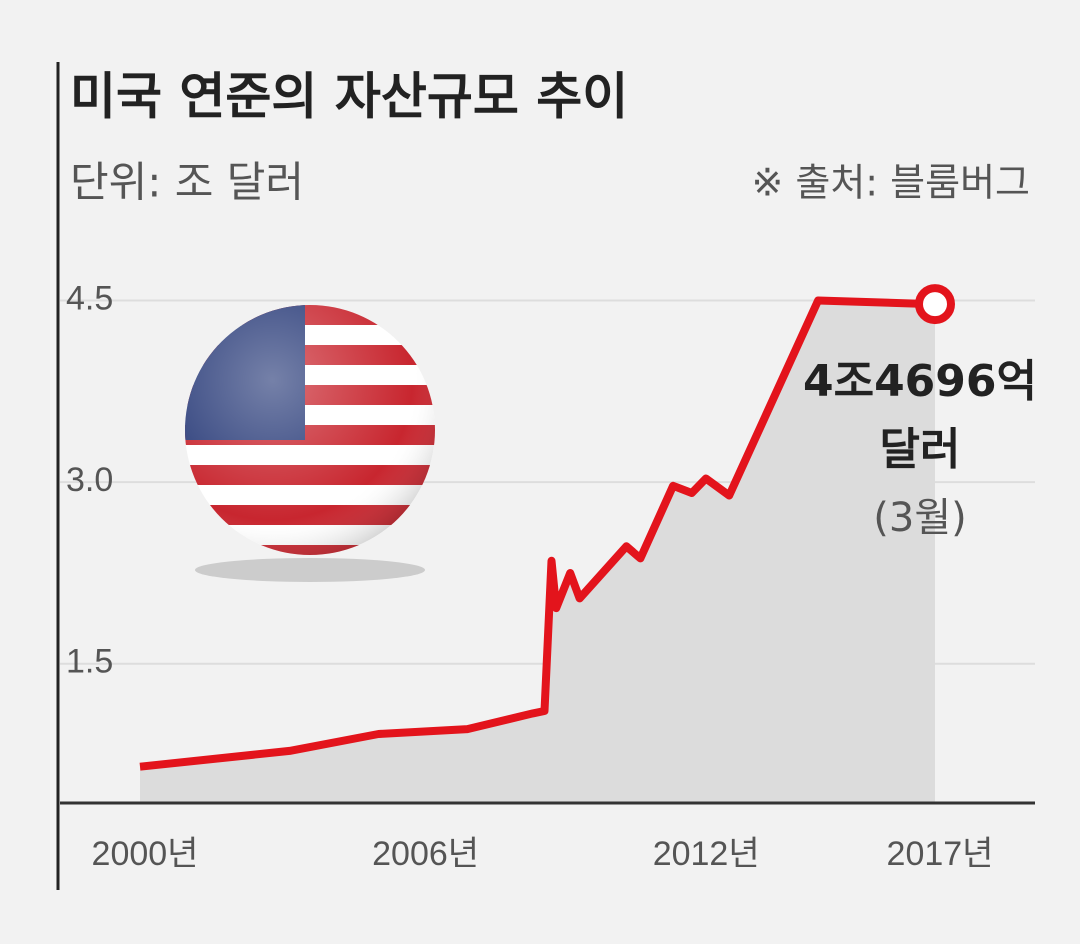  Describe the element at coordinates (349, 97) in the screenshot. I see `chart-title: 미국 연준의 자산규모 추이` at that location.